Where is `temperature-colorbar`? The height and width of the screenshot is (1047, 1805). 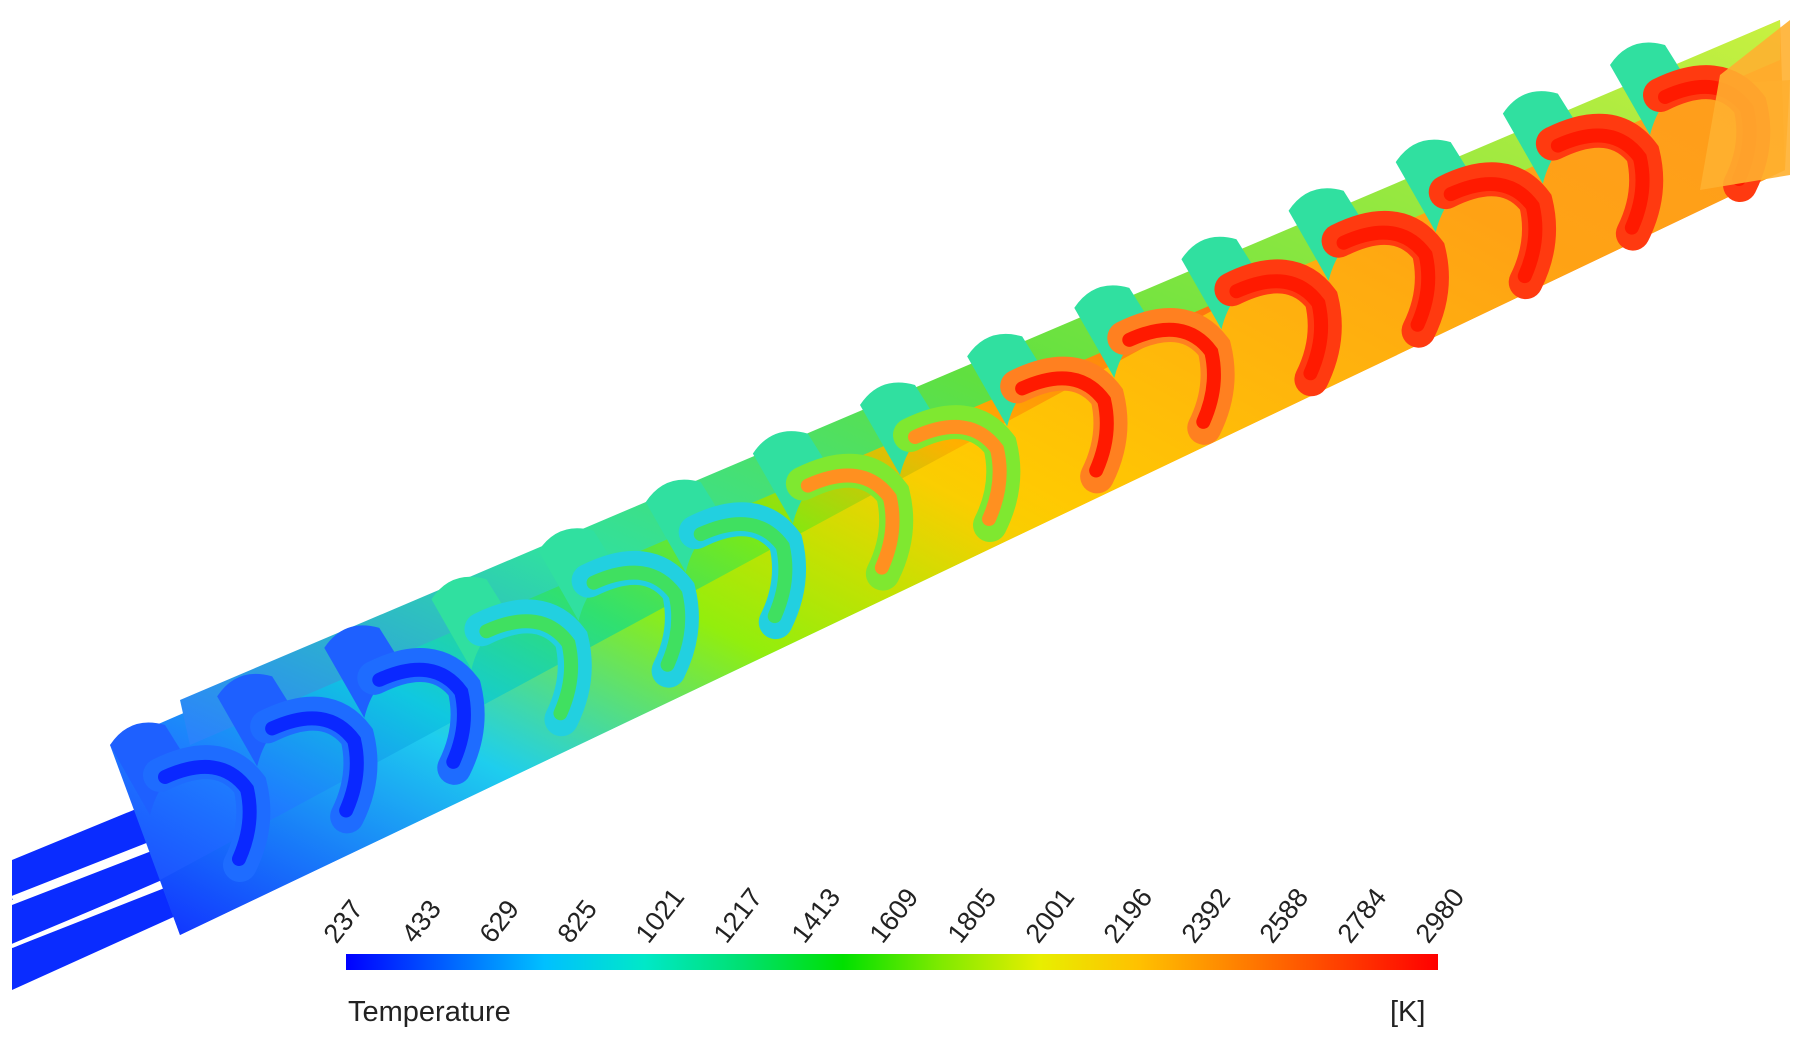
temperature-colorbar is located at coordinates (892, 962).